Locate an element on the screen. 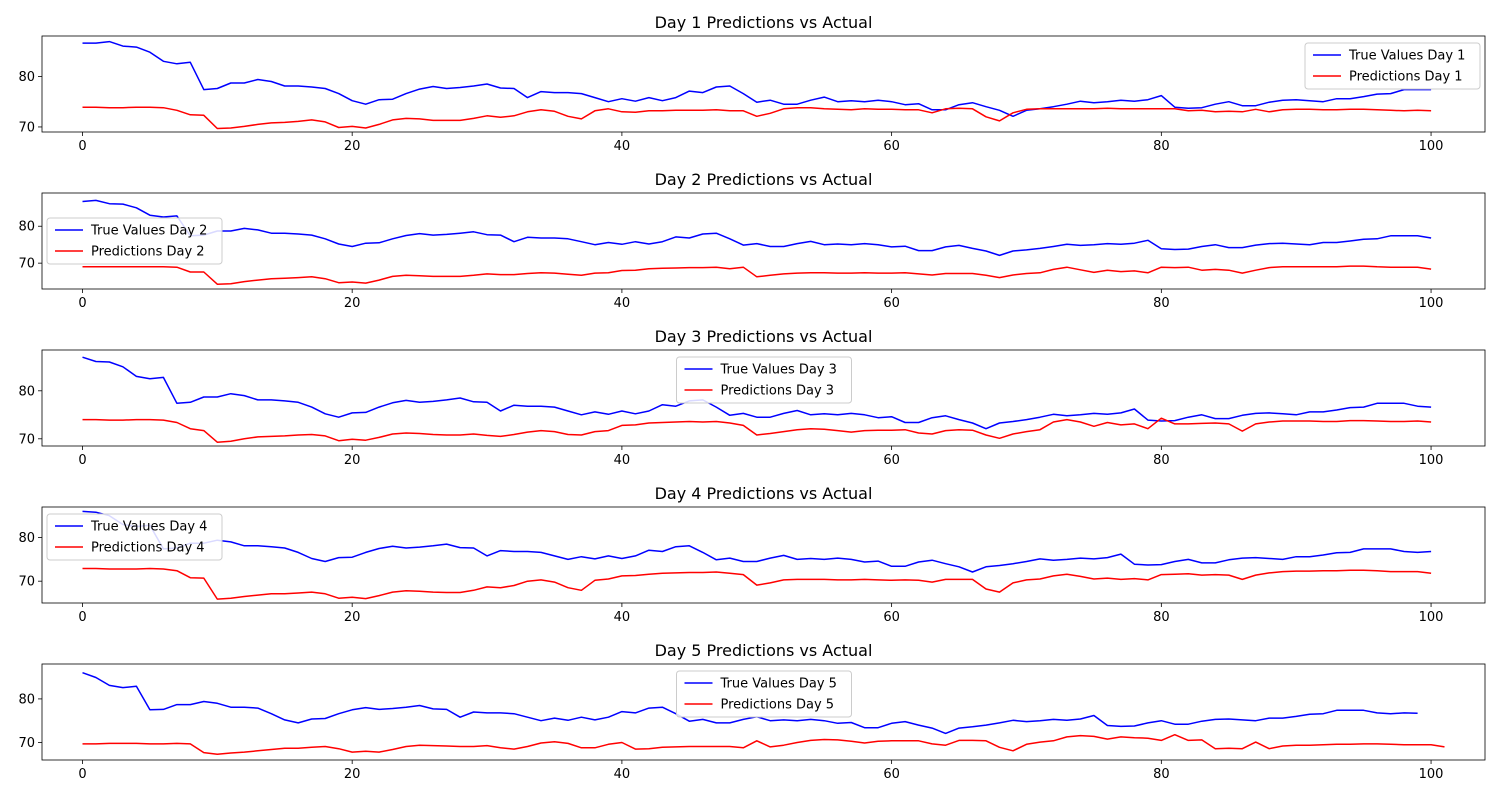 Image resolution: width=1500 pixels, height=800 pixels. legend-label: Predictions Day 1 is located at coordinates (1406, 77).